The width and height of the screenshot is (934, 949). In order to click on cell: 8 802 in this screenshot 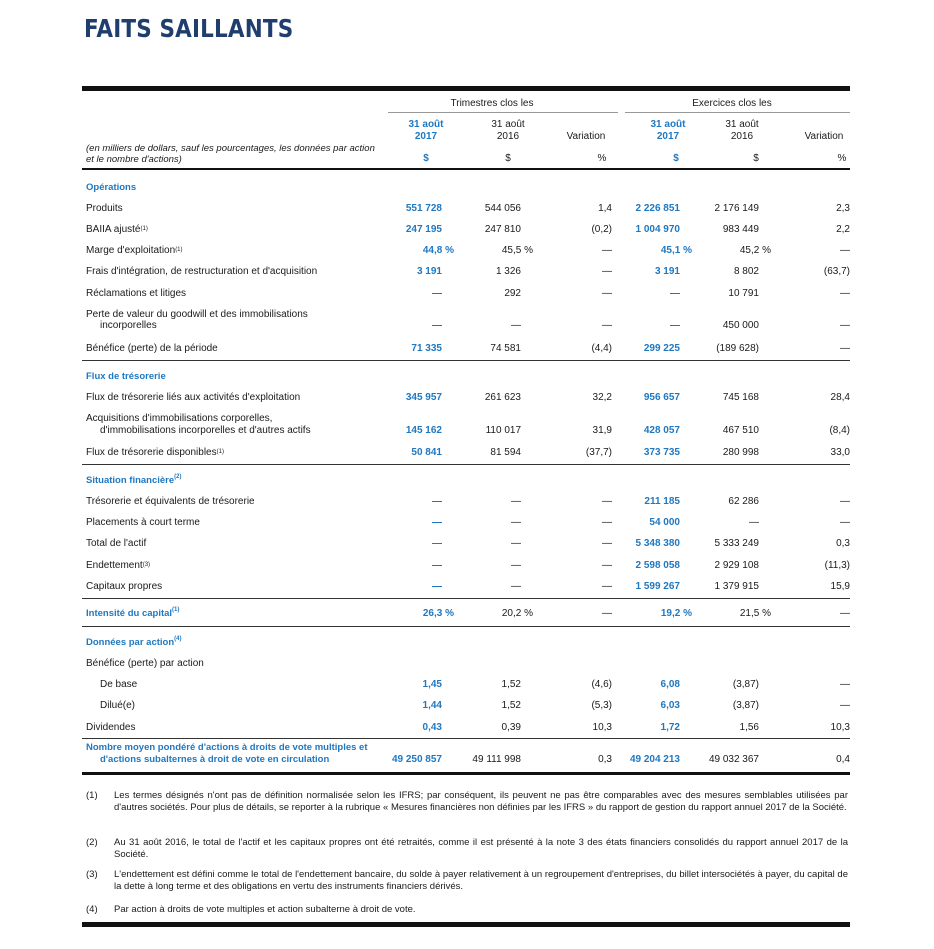, I will do `click(746, 271)`.